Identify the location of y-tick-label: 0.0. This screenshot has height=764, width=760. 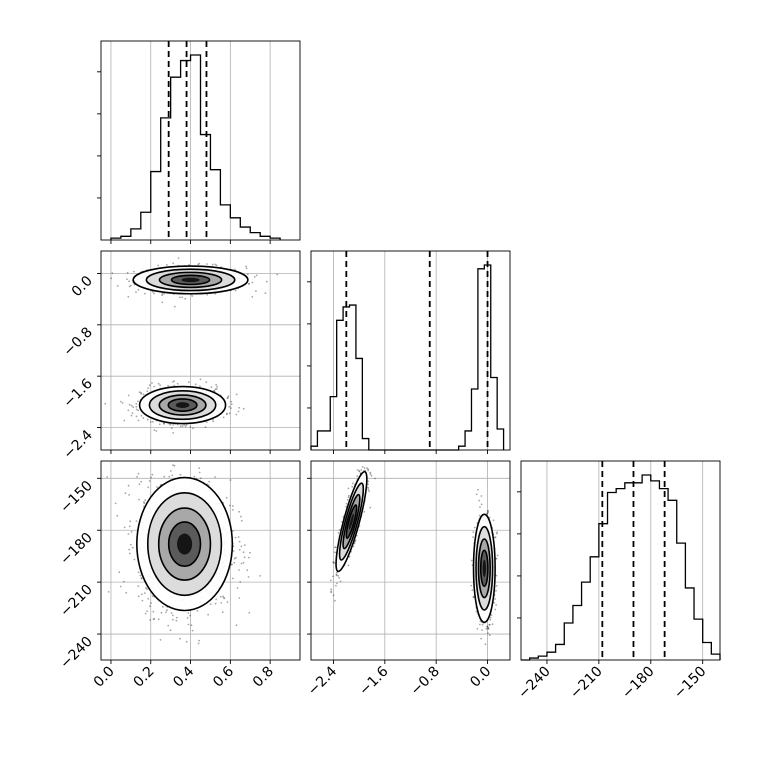
(82, 286).